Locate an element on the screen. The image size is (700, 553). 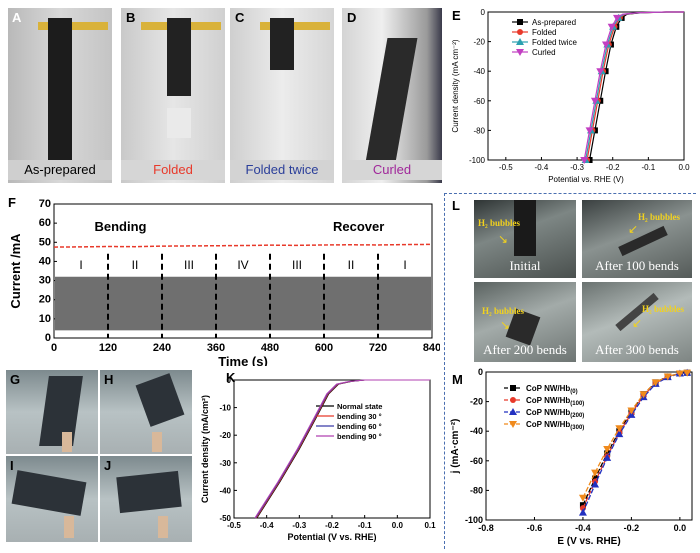
panel-label-l: L is located at coordinates (456, 205).